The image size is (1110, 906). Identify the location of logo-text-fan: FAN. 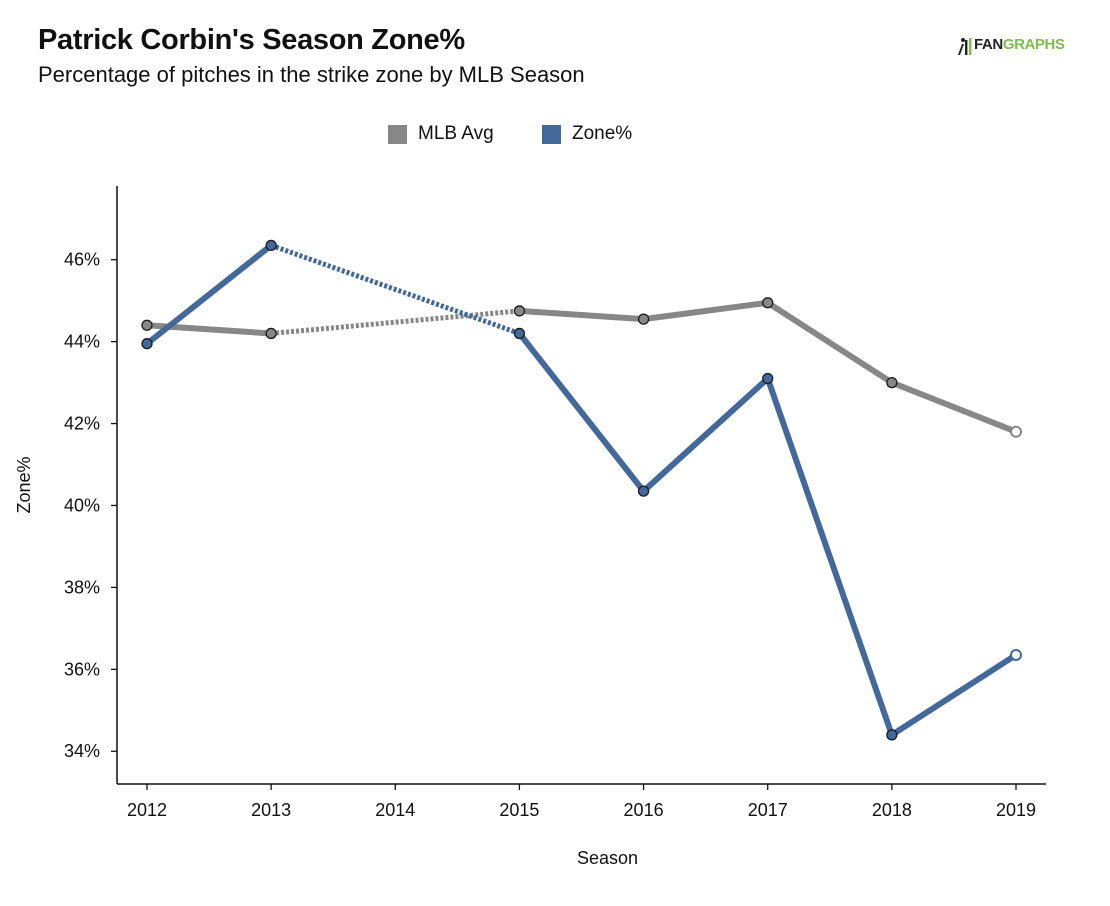
(988, 44).